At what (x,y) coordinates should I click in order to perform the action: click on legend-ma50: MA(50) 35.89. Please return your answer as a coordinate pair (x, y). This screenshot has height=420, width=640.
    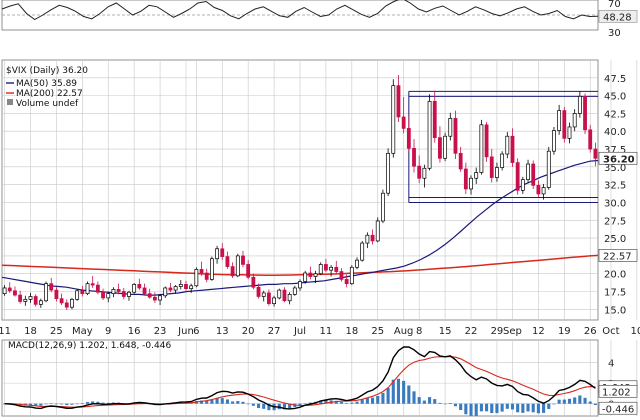
    Looking at the image, I should click on (46, 84).